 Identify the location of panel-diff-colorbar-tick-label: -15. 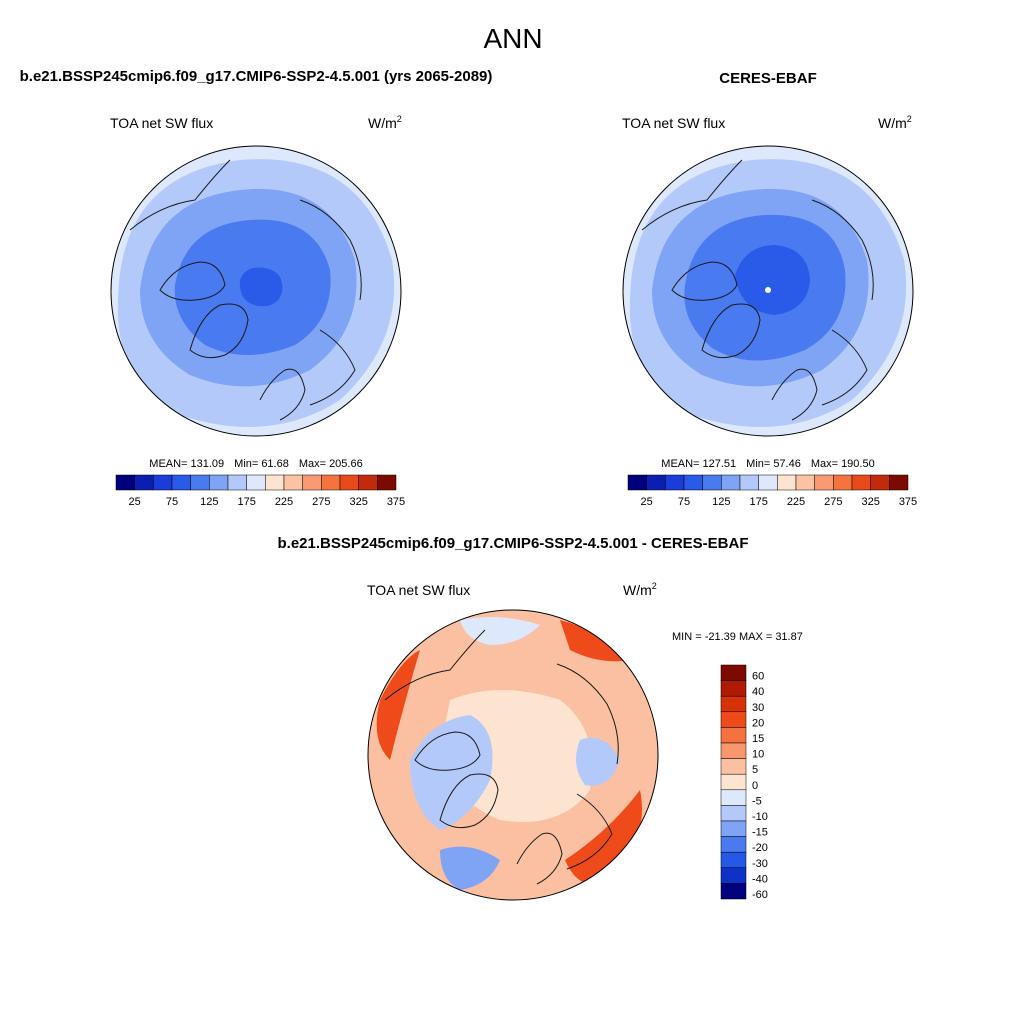
(760, 833).